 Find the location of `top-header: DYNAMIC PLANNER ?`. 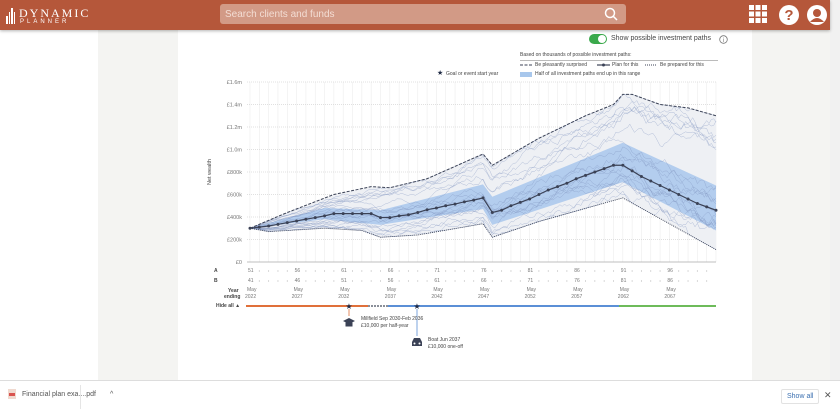

top-header: DYNAMIC PLANNER ? is located at coordinates (415, 15).